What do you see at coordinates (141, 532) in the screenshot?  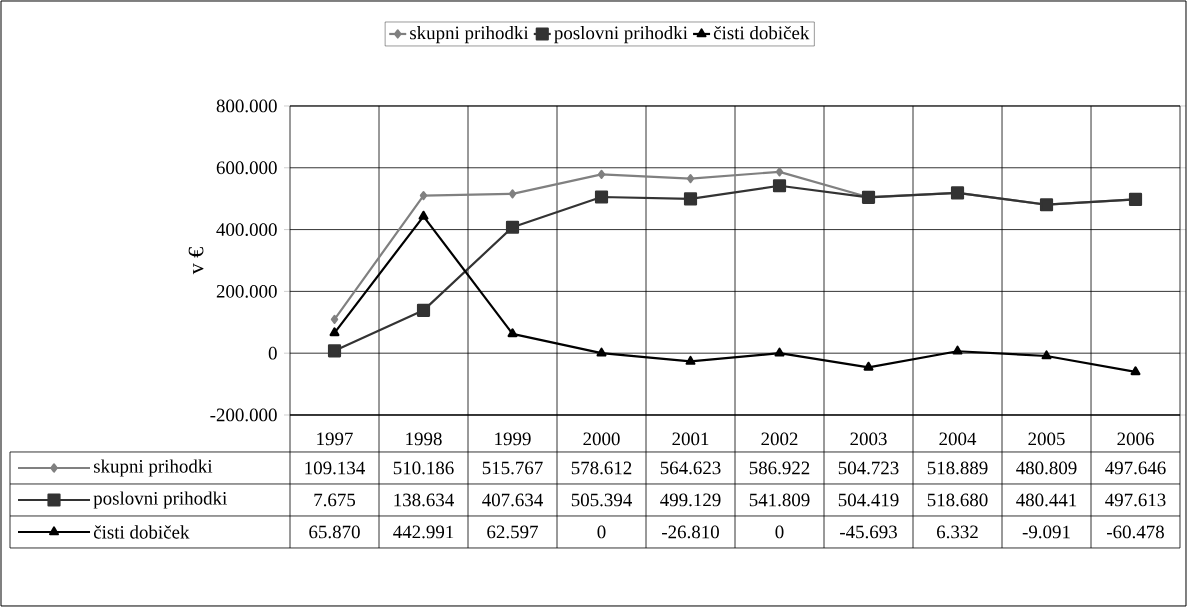 I see `text: čisti dobiček` at bounding box center [141, 532].